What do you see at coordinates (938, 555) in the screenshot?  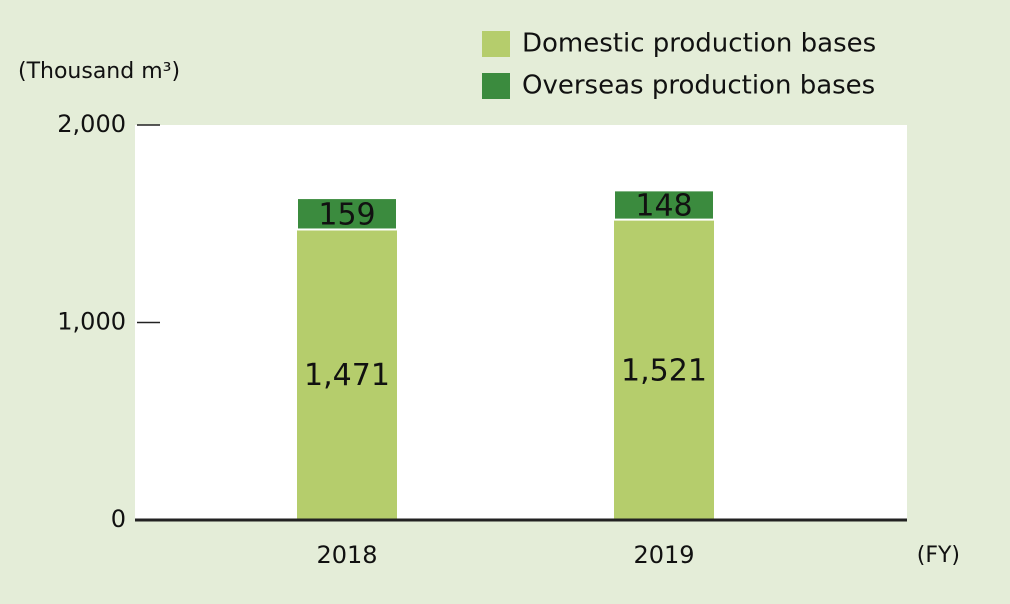 I see `x-axis-label: (FY)` at bounding box center [938, 555].